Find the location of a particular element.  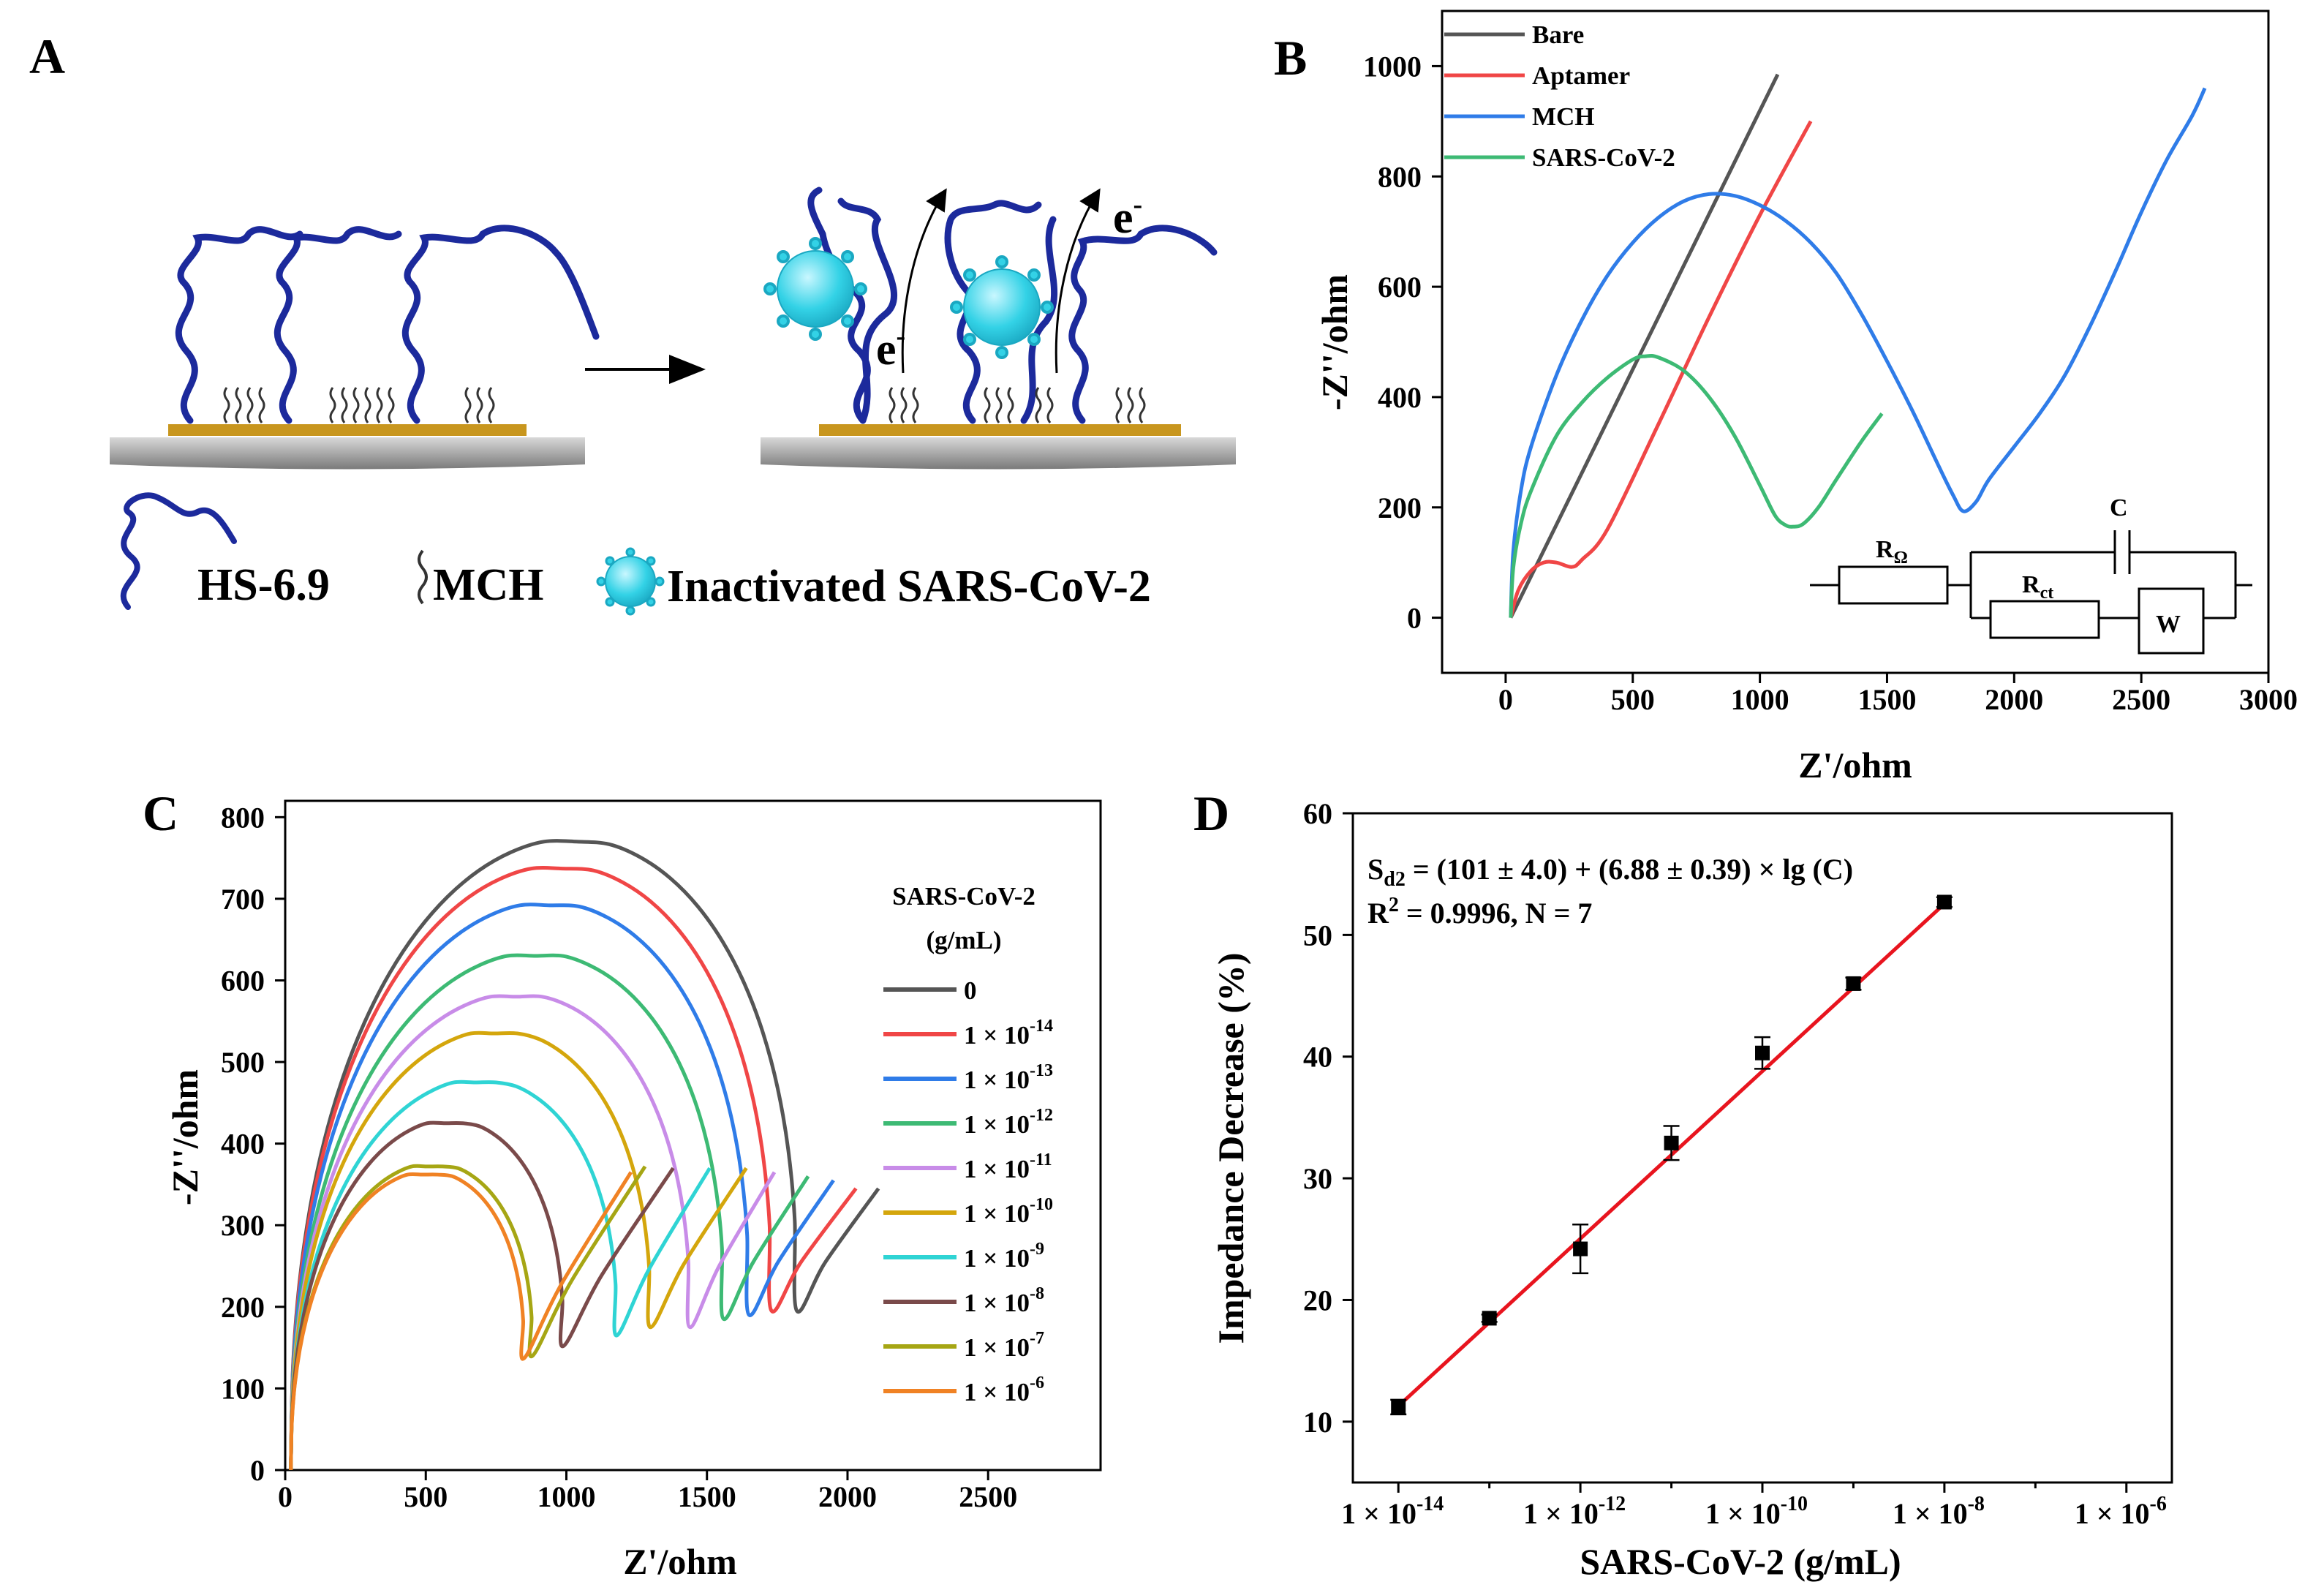

x-axis-label: SARS-CoV-2 (g/mL) is located at coordinates (1740, 1561).